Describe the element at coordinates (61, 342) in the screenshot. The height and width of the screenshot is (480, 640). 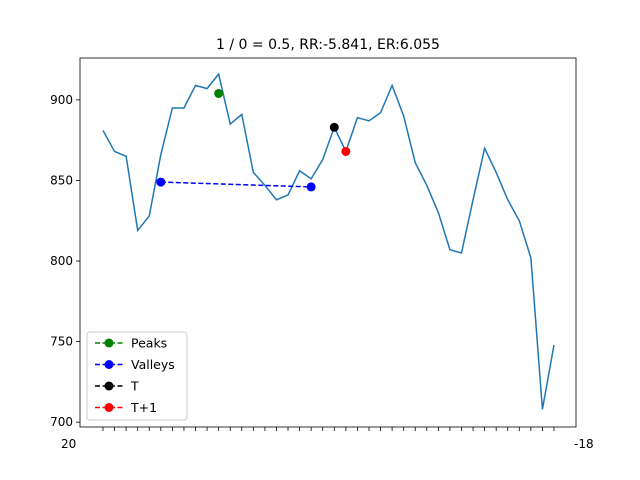
I see `y-tick-label: 750` at that location.